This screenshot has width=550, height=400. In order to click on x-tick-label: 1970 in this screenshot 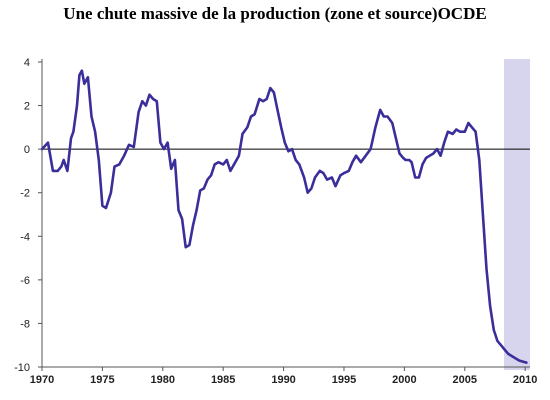, I will do `click(42, 380)`.